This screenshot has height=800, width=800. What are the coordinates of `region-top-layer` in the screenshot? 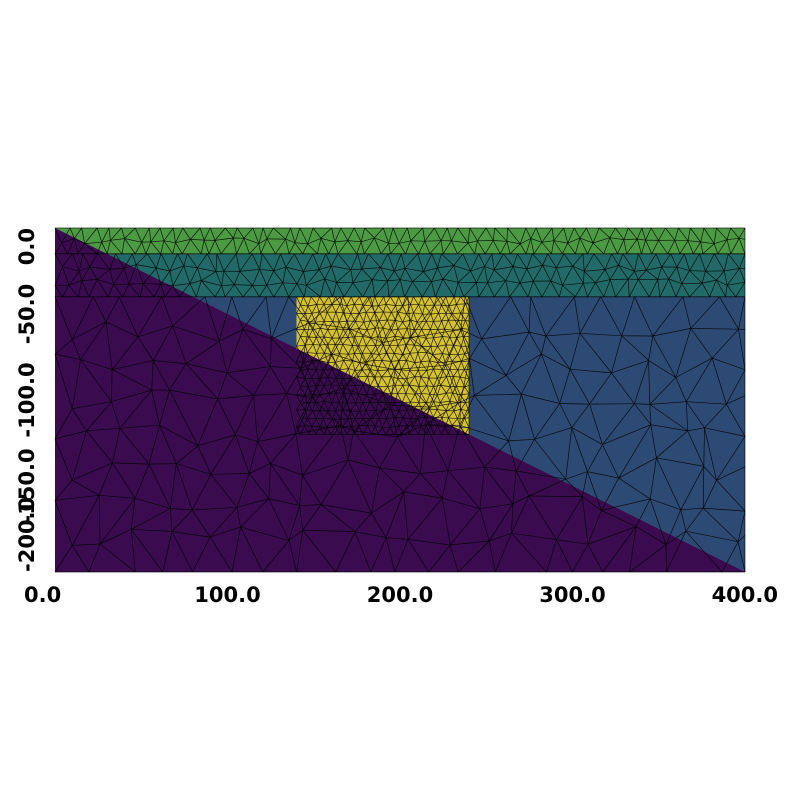 It's located at (400, 241).